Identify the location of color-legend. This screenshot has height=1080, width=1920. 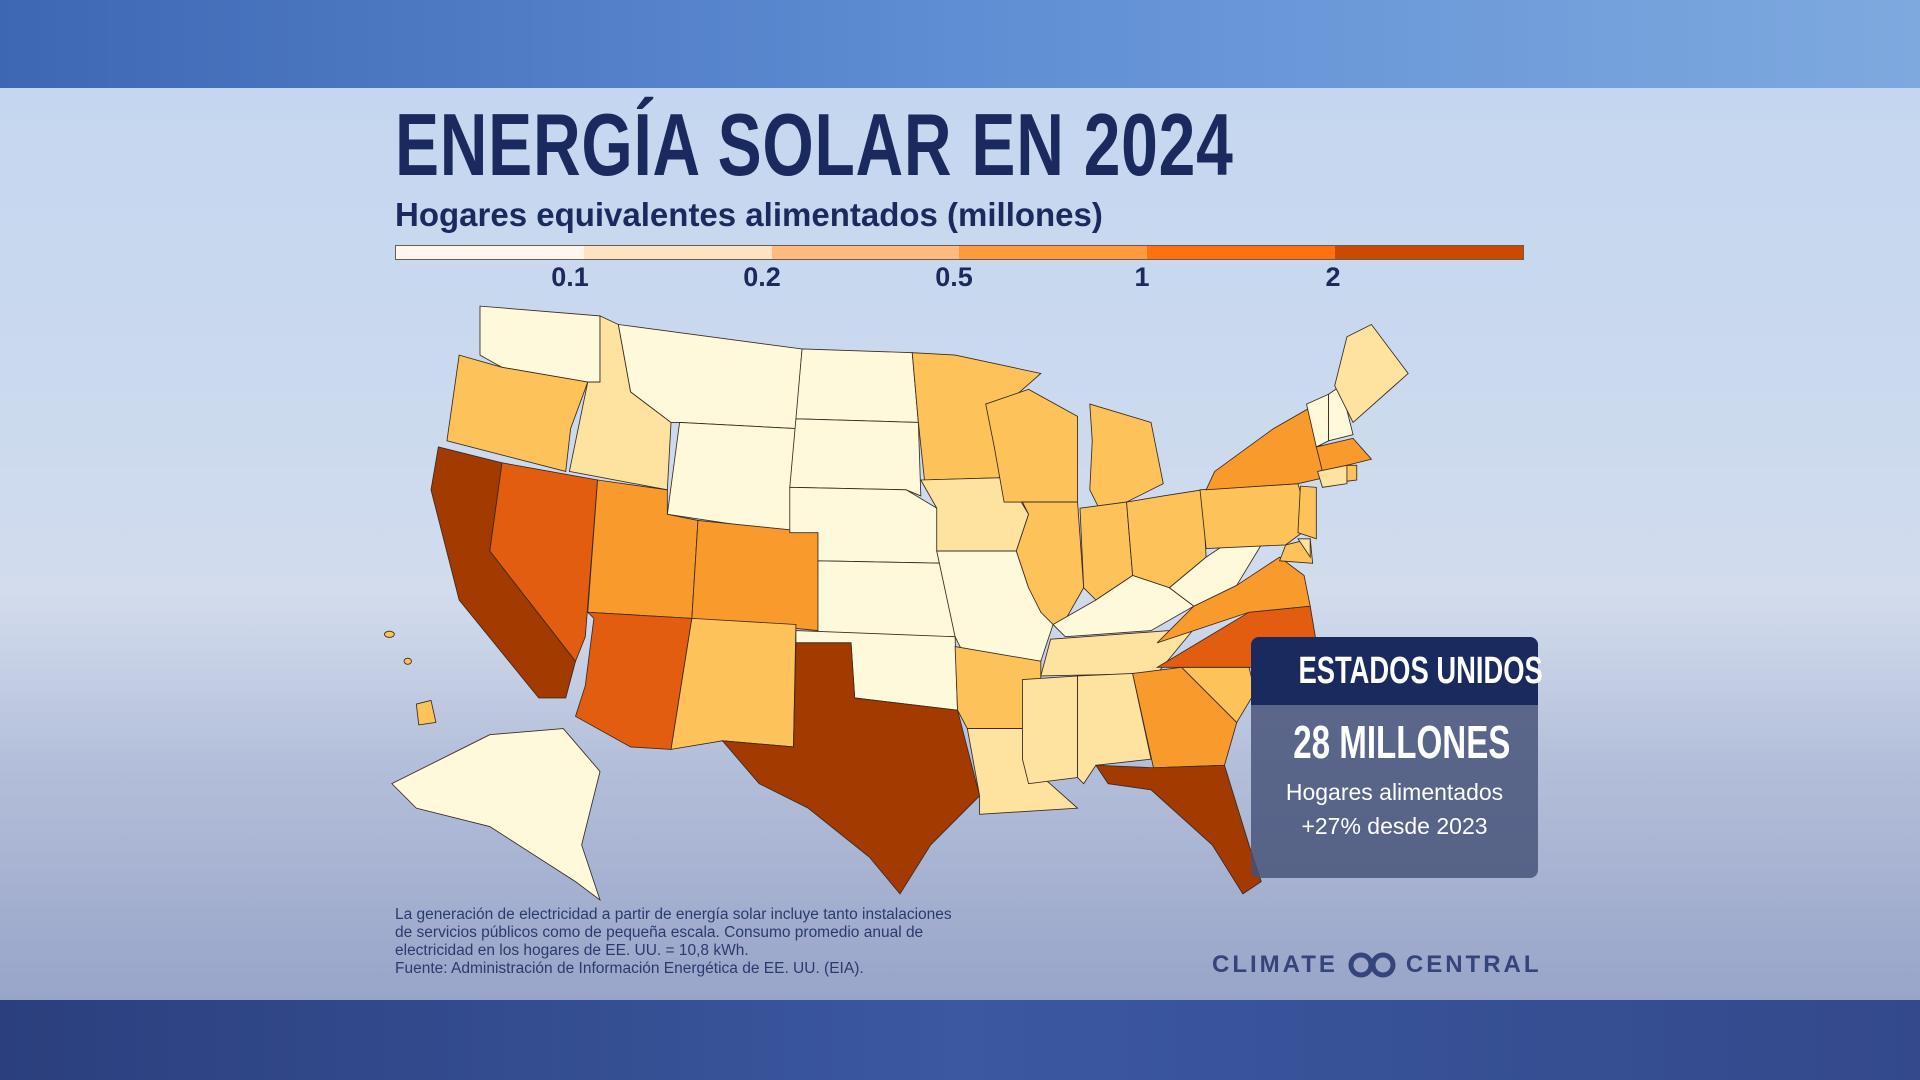
(959, 252).